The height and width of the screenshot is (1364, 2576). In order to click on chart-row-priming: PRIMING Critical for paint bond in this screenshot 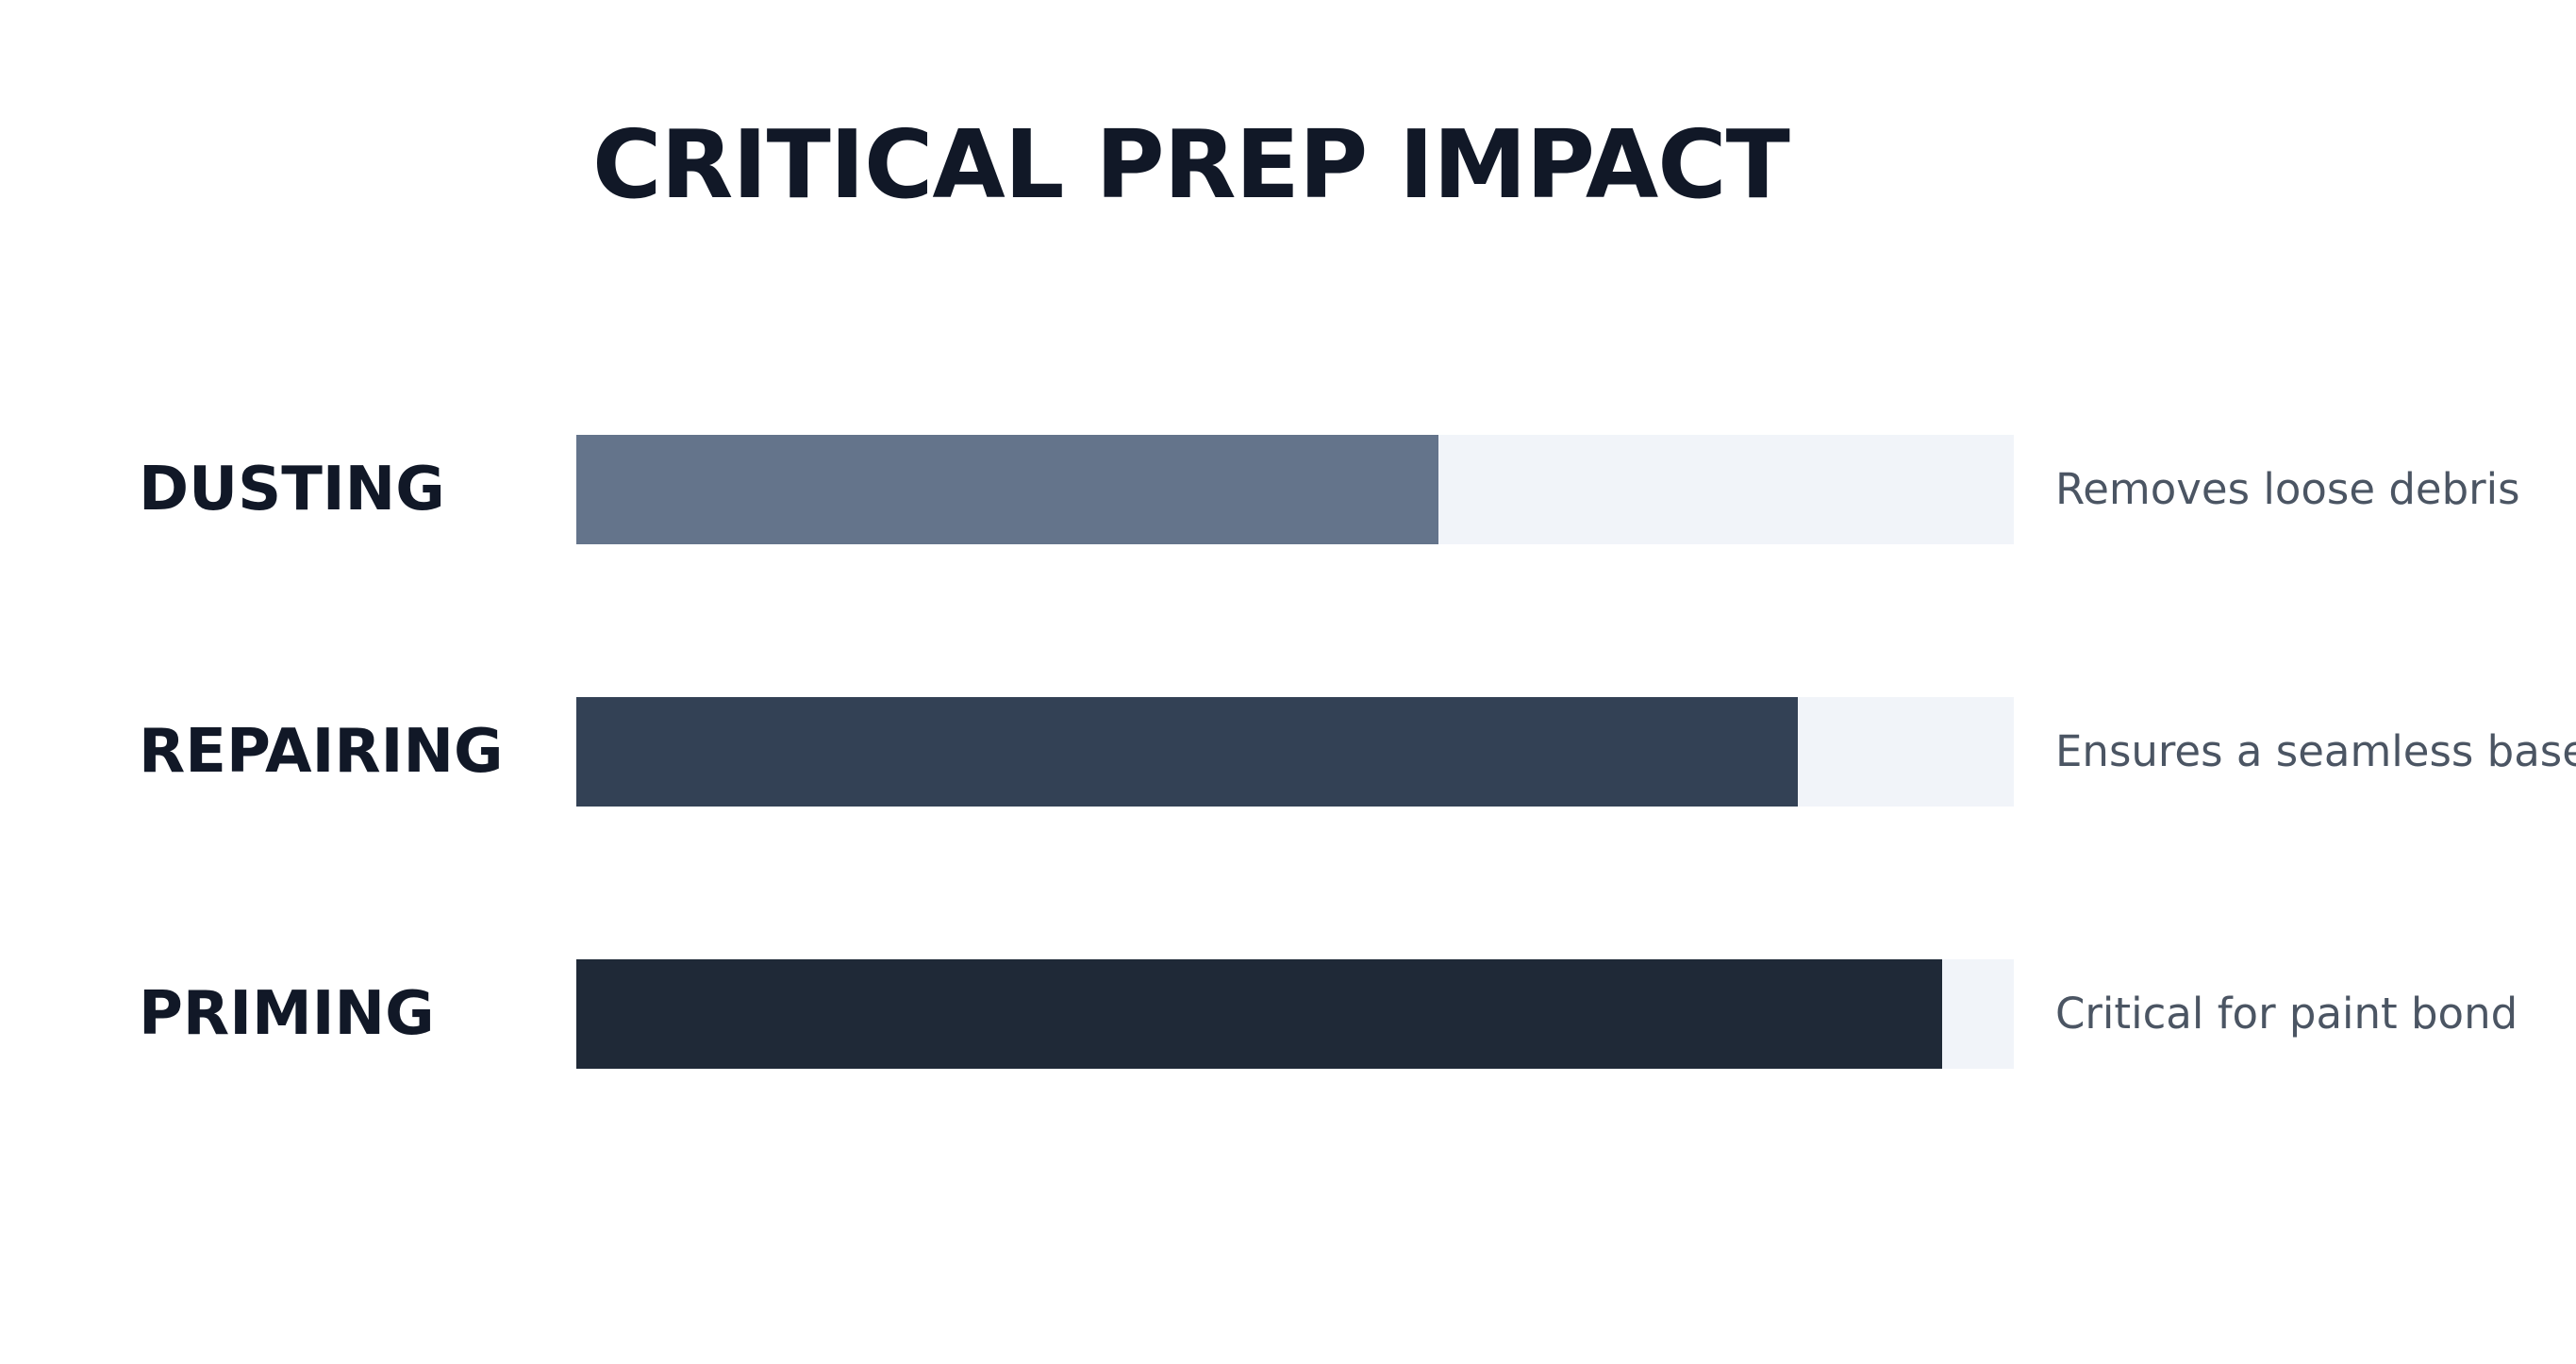, I will do `click(1288, 1014)`.